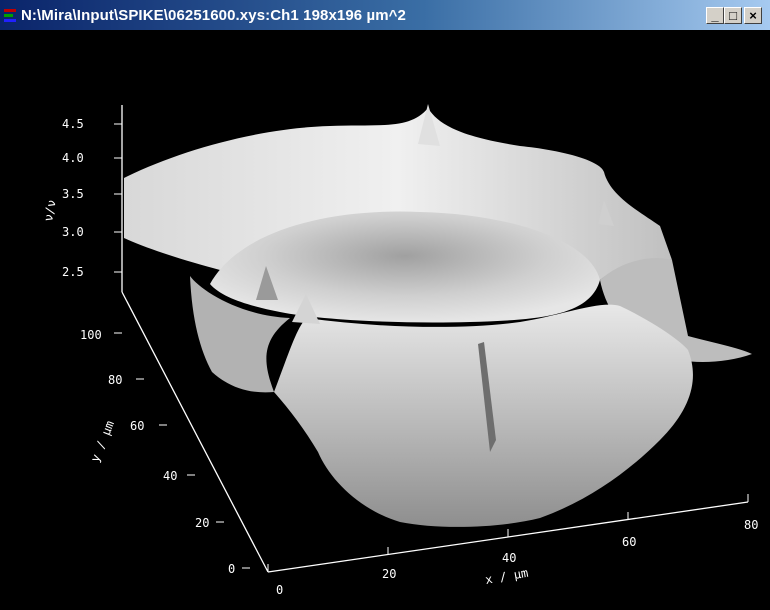 This screenshot has height=610, width=770. Describe the element at coordinates (137, 426) in the screenshot. I see `y-tick-label: 60` at that location.